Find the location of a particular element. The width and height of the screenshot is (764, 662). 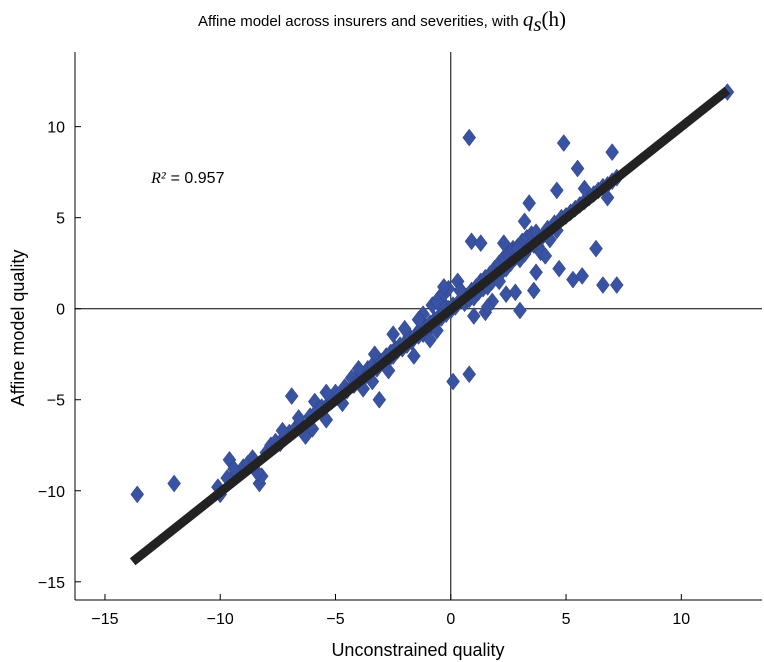

y-tick-label: 0 is located at coordinates (60, 310).